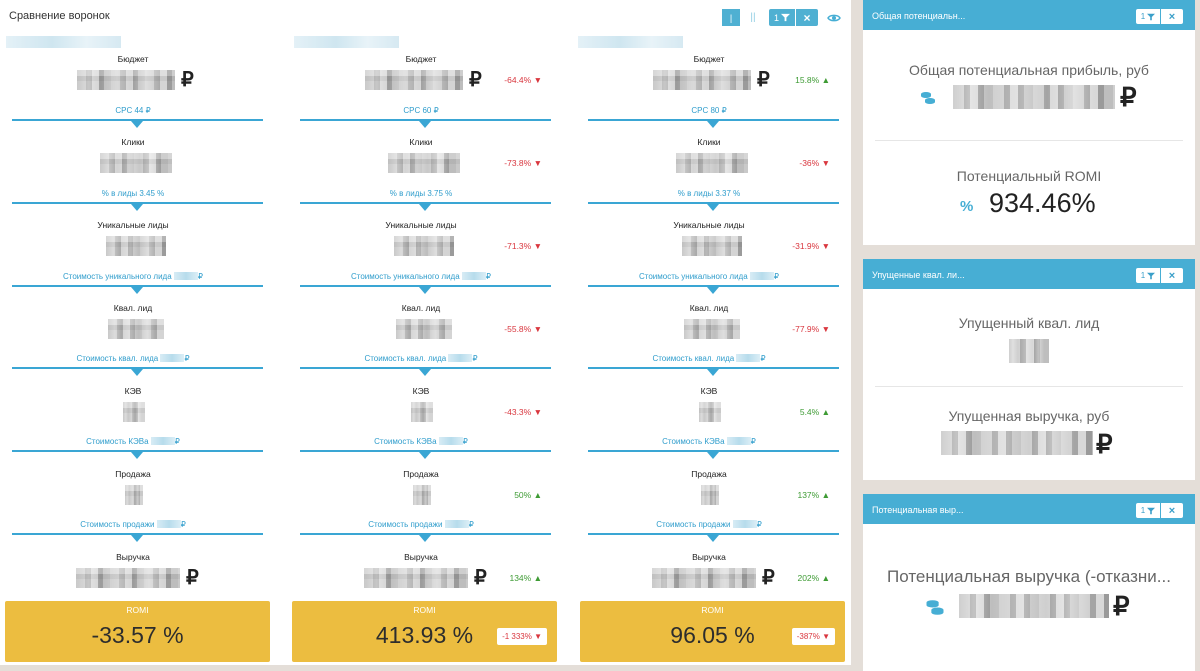 The height and width of the screenshot is (671, 1200). I want to click on romi-change-badge: -1 333% ▼, so click(522, 636).